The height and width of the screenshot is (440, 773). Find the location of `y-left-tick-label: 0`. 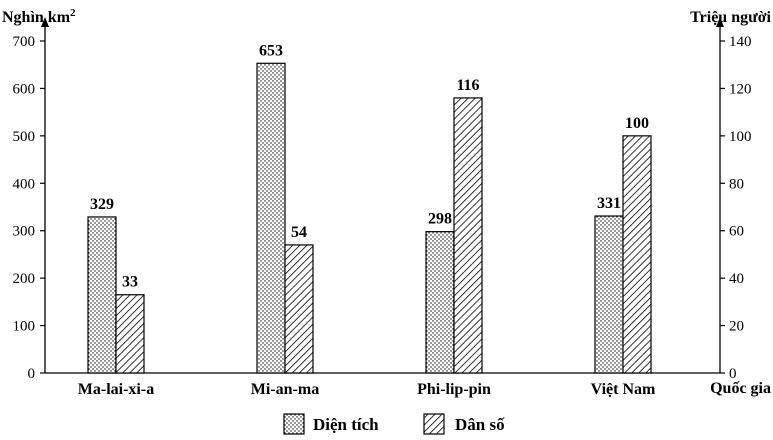

y-left-tick-label: 0 is located at coordinates (32, 374).